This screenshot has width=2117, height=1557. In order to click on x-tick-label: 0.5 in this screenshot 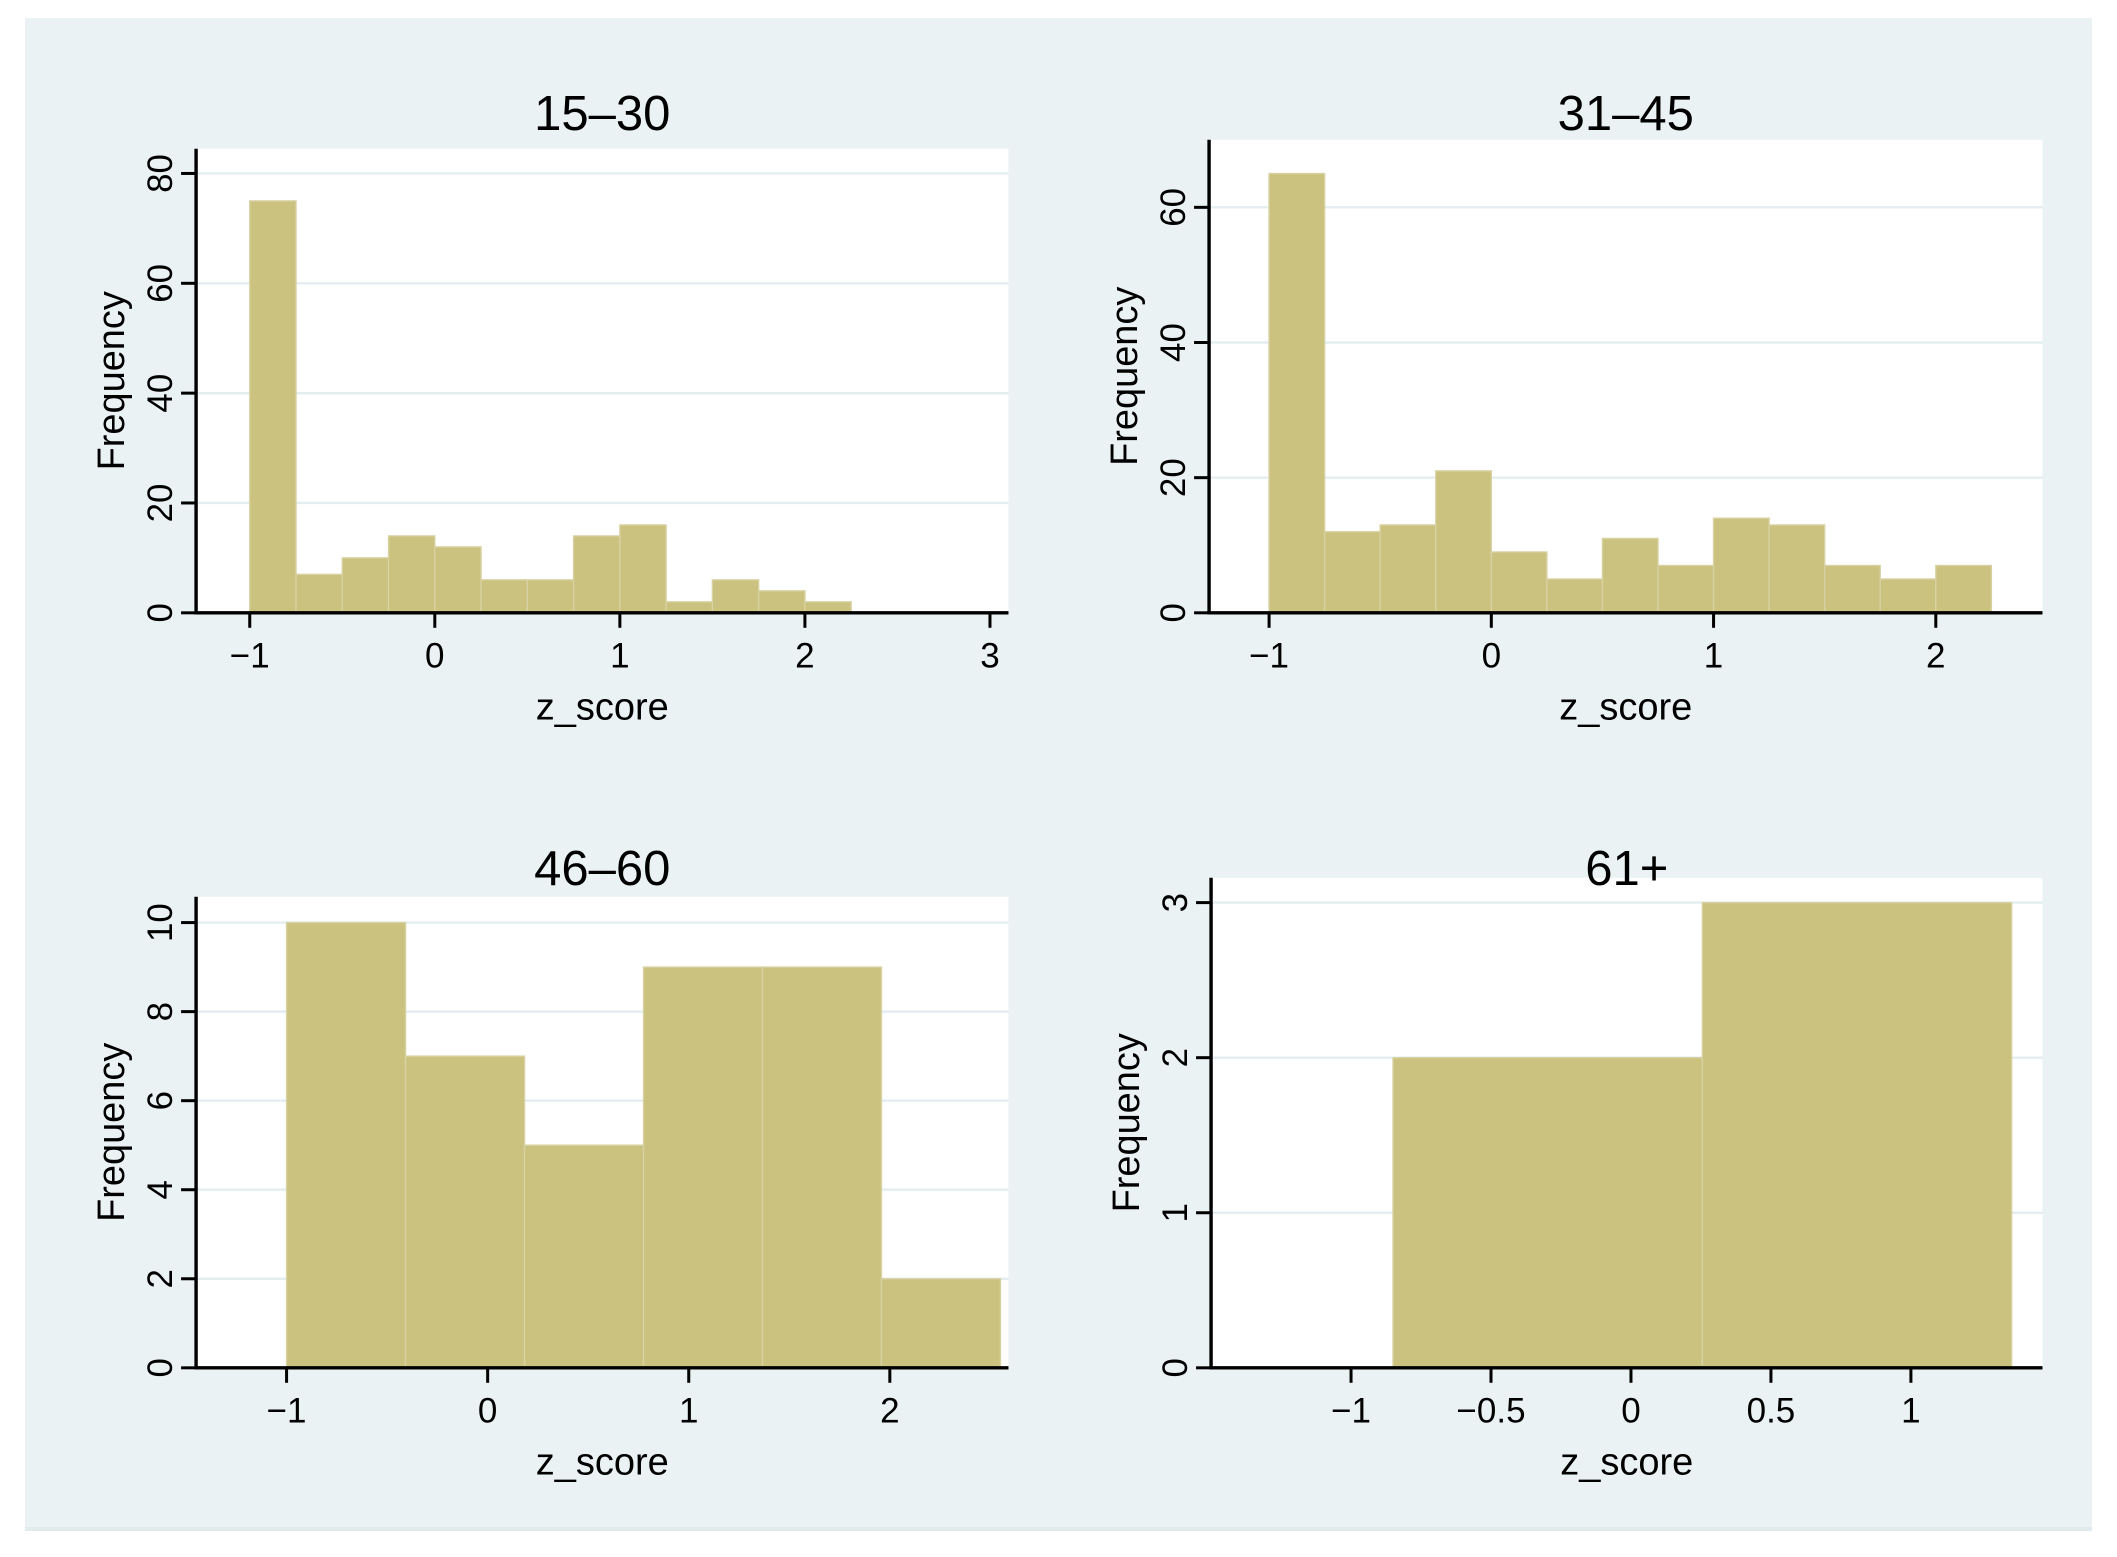, I will do `click(1770, 1410)`.